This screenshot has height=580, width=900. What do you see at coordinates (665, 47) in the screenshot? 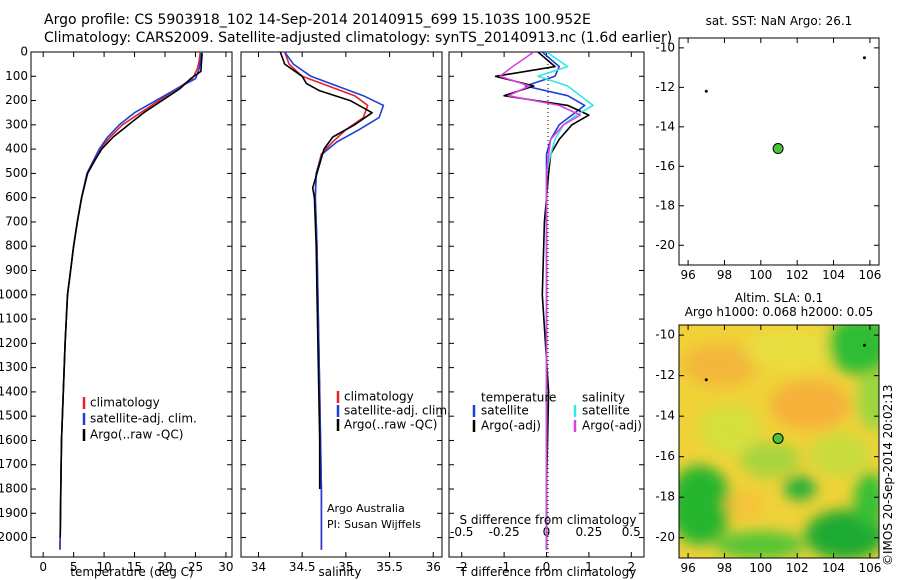
I see `map-y-tick-label: -10` at bounding box center [665, 47].